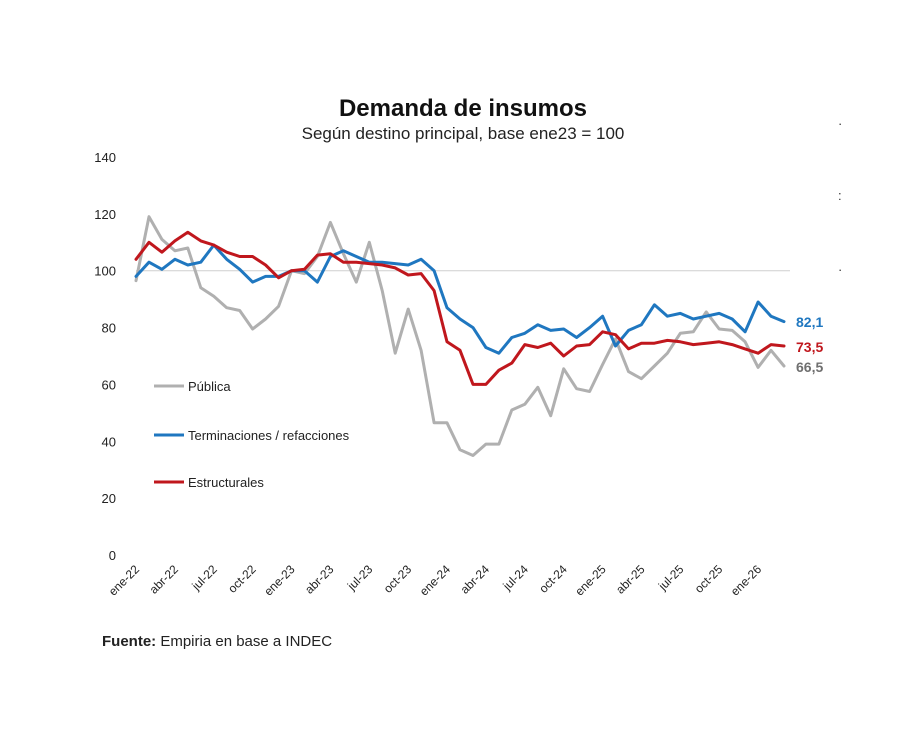 The height and width of the screenshot is (734, 918). What do you see at coordinates (840, 269) in the screenshot?
I see `edge-mark-3: ·` at bounding box center [840, 269].